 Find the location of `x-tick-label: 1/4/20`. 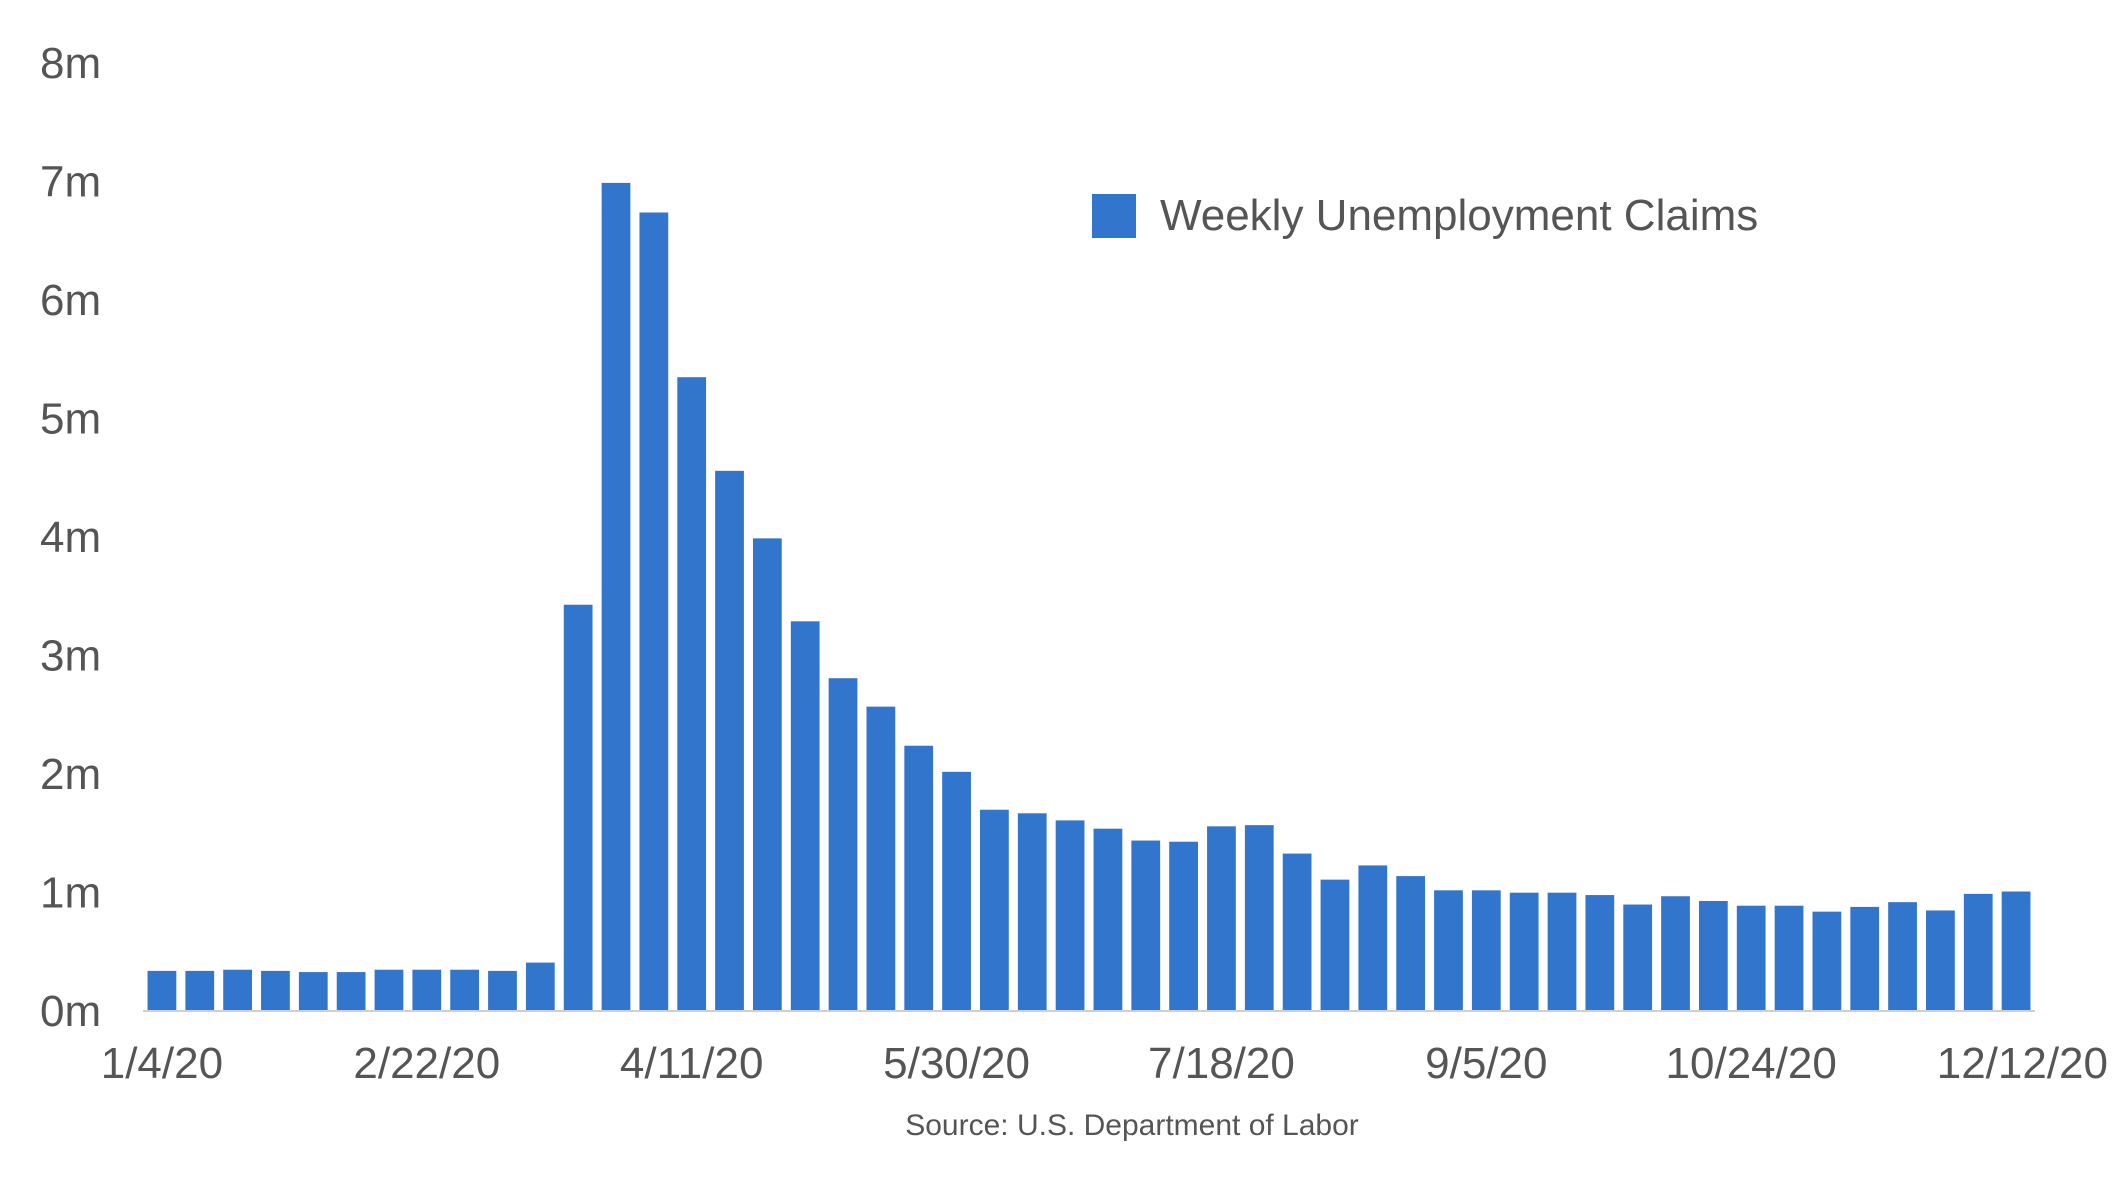

x-tick-label: 1/4/20 is located at coordinates (162, 1063).